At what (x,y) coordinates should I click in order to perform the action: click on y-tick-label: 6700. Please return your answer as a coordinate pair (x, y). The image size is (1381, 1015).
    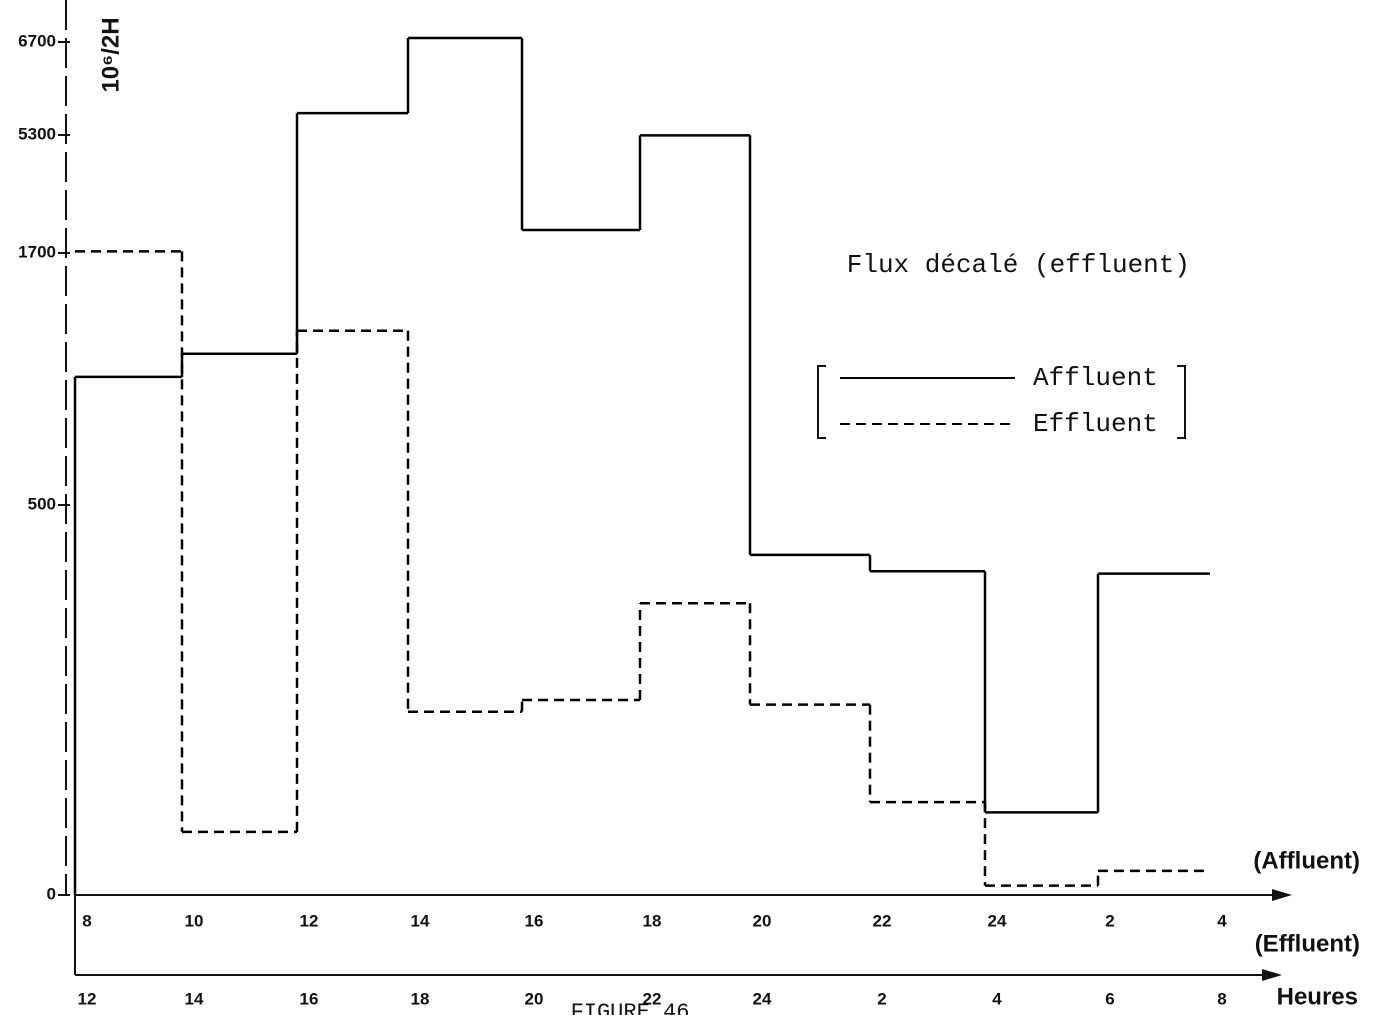
    Looking at the image, I should click on (37, 40).